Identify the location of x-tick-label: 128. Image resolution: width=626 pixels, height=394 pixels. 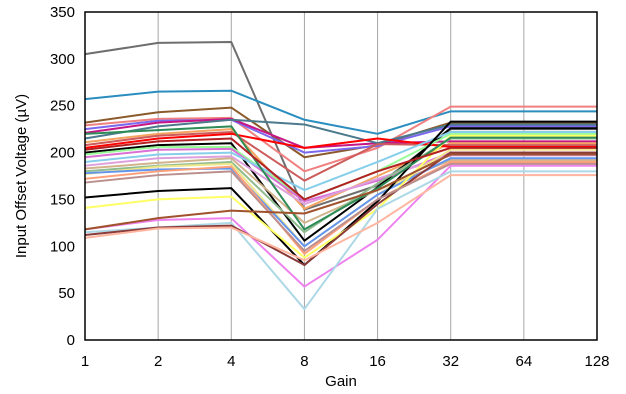
(596, 361).